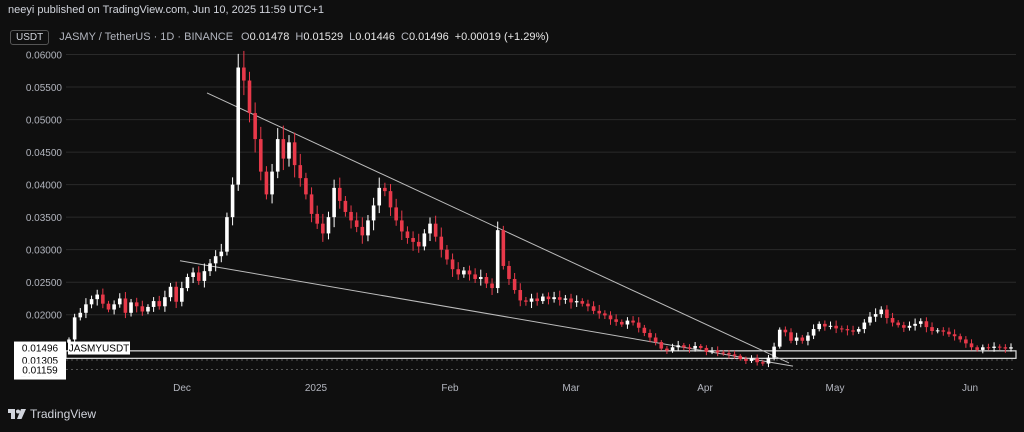 Image resolution: width=1024 pixels, height=432 pixels. Describe the element at coordinates (40, 370) in the screenshot. I see `level2-label: 0.01159` at that location.